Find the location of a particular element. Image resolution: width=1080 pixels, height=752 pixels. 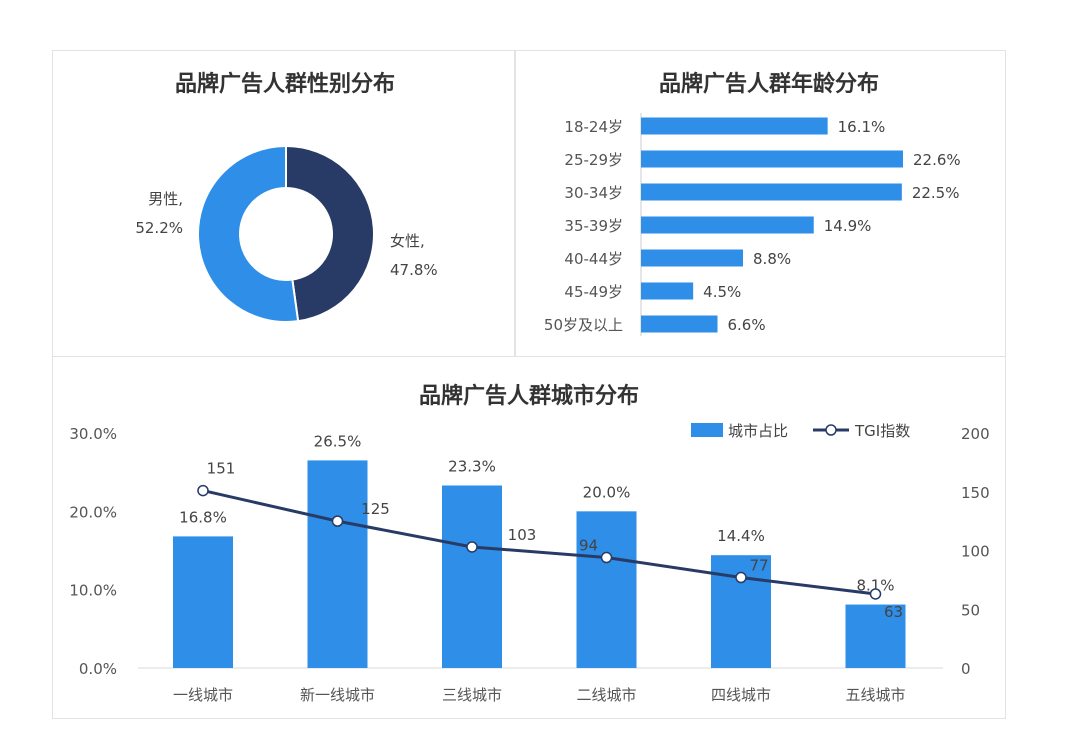

legend-line-label: TGI指数 is located at coordinates (882, 431).